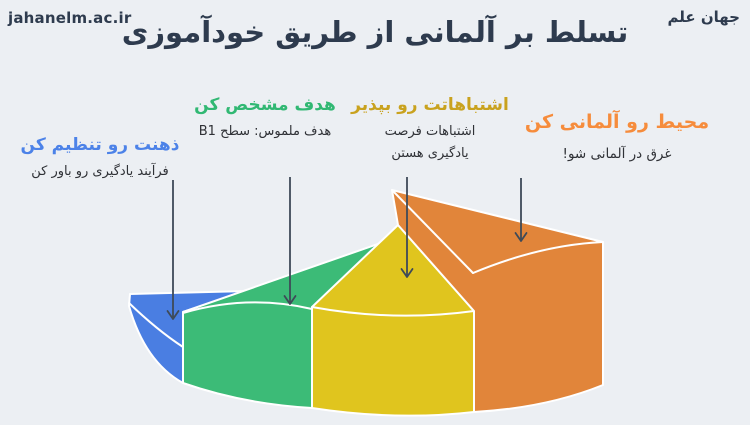  I want to click on page-title: تسلط بر آلمانی از طریق خودآموزی, so click(375, 32).